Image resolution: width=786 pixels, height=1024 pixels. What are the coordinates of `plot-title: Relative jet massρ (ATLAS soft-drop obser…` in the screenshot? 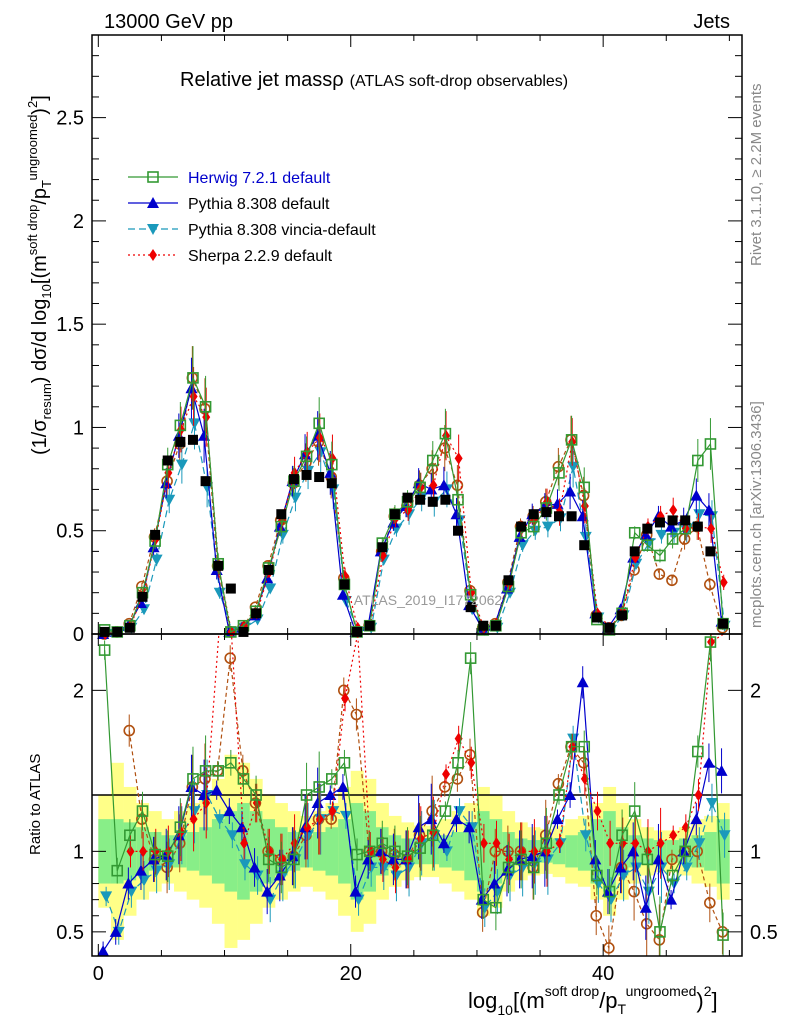 It's located at (374, 80).